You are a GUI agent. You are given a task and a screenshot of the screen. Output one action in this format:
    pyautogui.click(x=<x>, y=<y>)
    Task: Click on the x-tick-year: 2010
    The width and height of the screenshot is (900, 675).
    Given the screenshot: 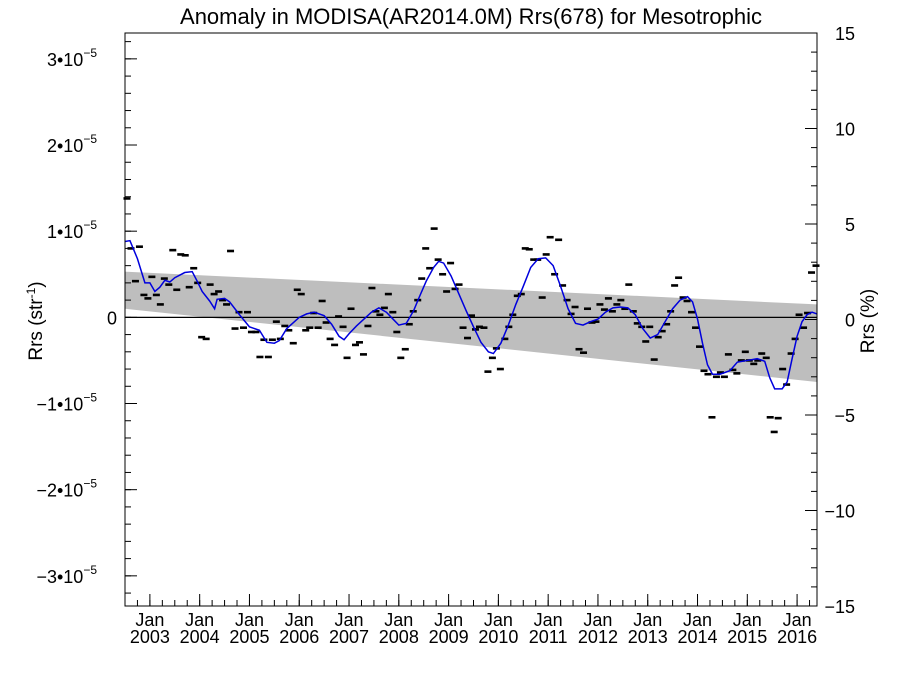 What is the action you would take?
    pyautogui.click(x=498, y=637)
    